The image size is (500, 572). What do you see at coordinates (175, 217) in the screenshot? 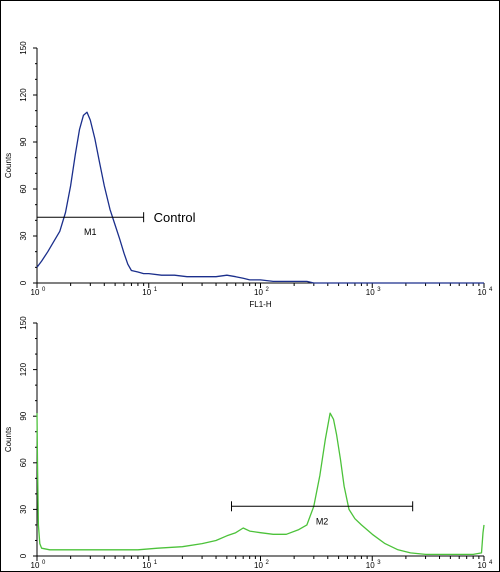
I see `control-annotation: Control` at bounding box center [175, 217].